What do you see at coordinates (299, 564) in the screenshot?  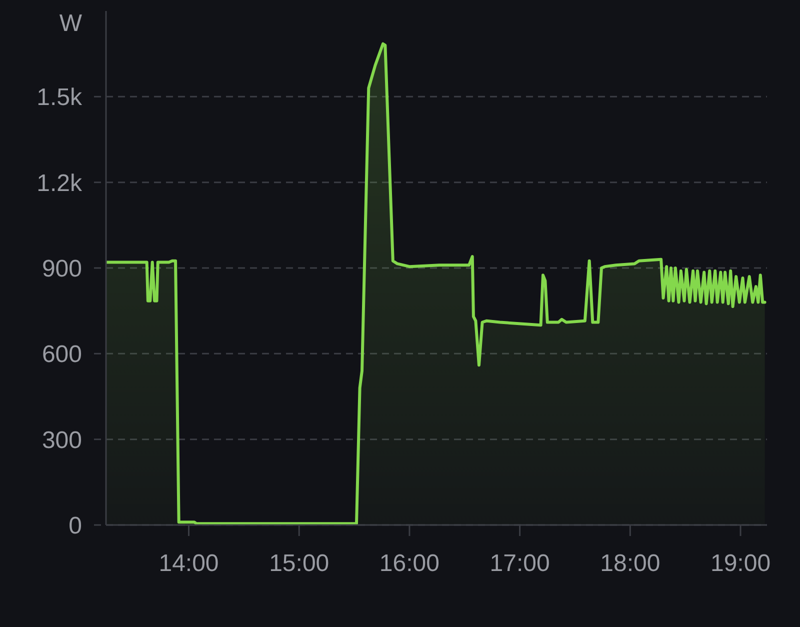 I see `x-tick-label: 15:00` at bounding box center [299, 564].